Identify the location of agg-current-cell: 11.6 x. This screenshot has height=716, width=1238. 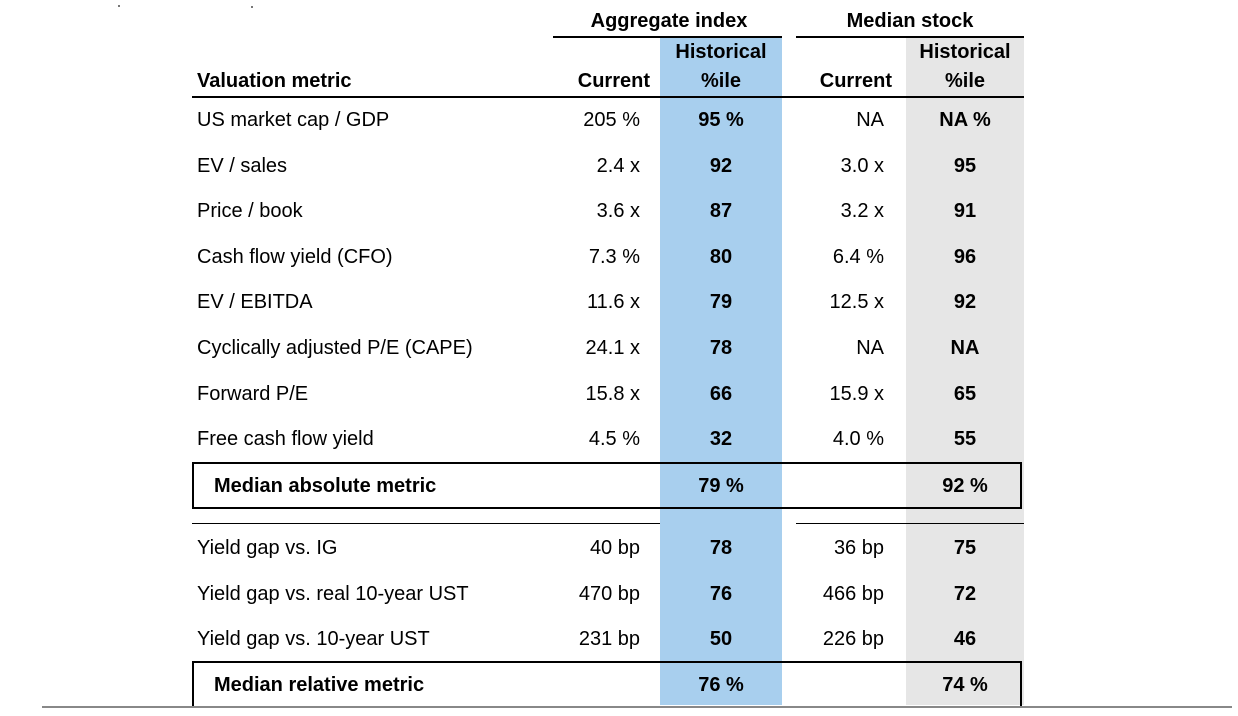
(613, 302).